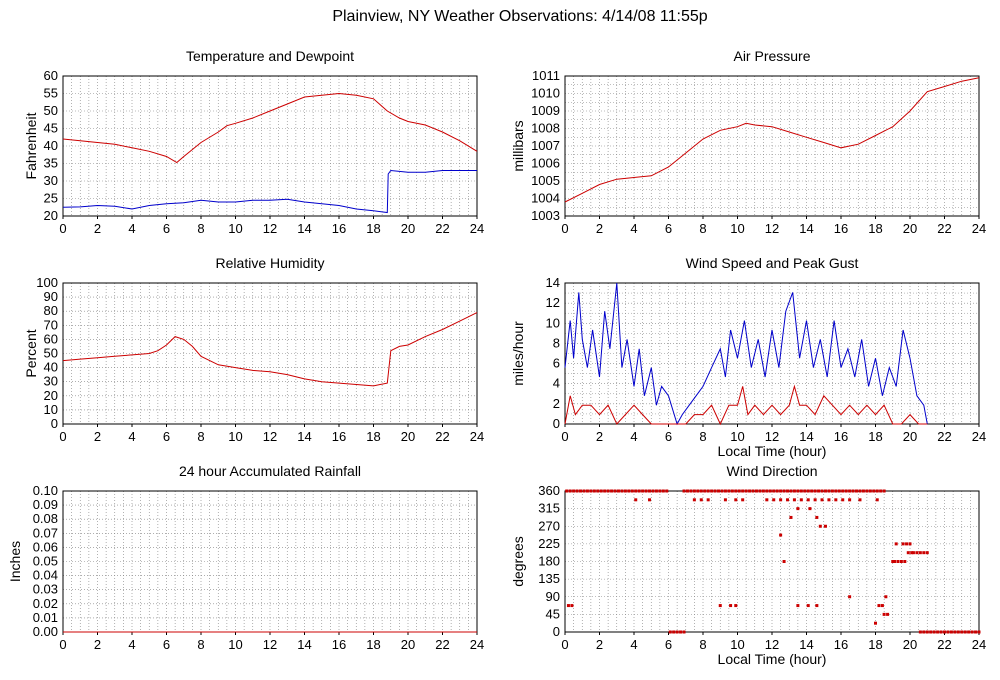 This screenshot has width=1000, height=680. Describe the element at coordinates (51, 93) in the screenshot. I see `y-tick-label: 55` at that location.